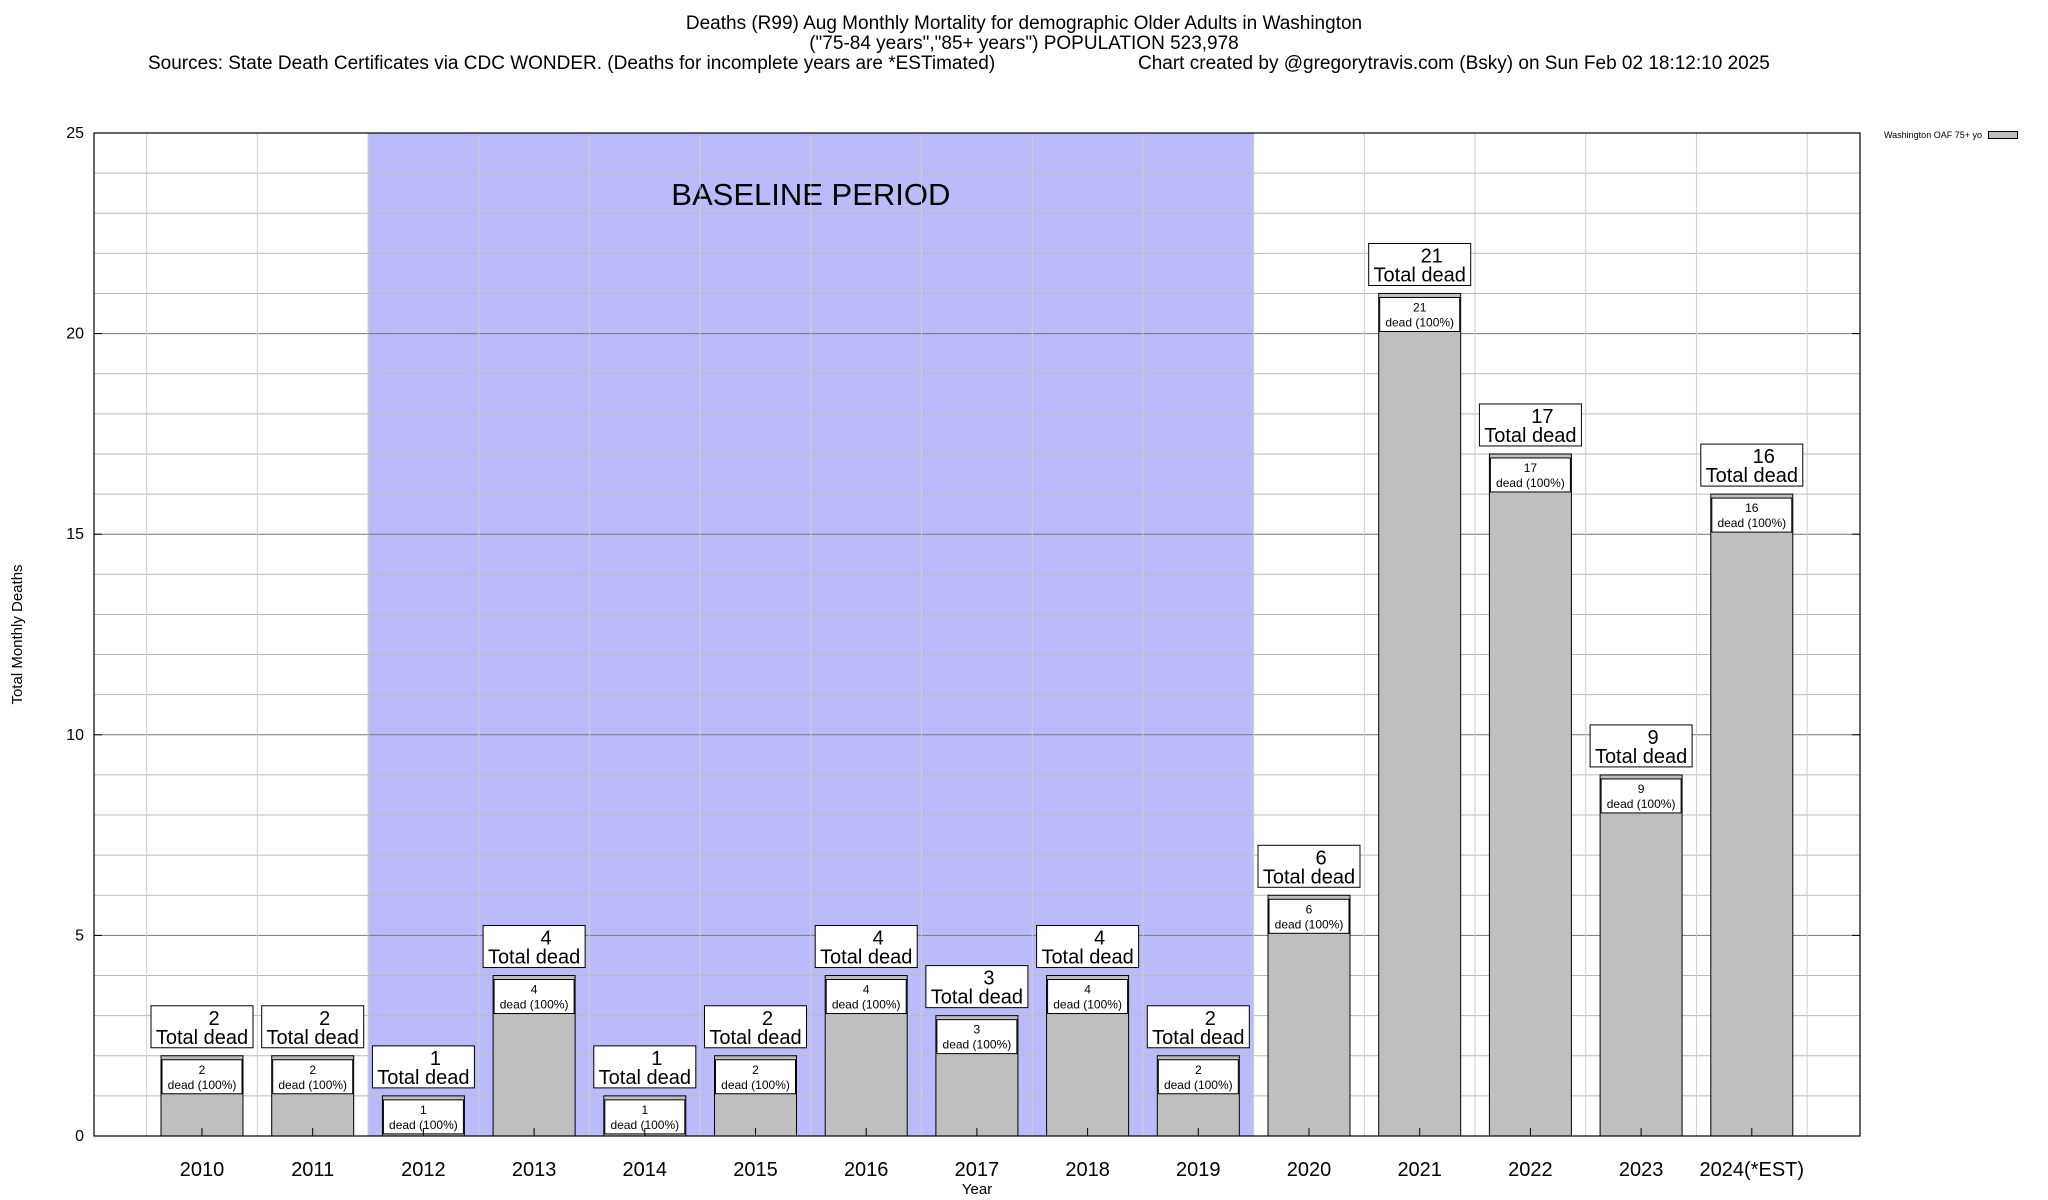  What do you see at coordinates (79, 935) in the screenshot?
I see `y-tick-label: 5` at bounding box center [79, 935].